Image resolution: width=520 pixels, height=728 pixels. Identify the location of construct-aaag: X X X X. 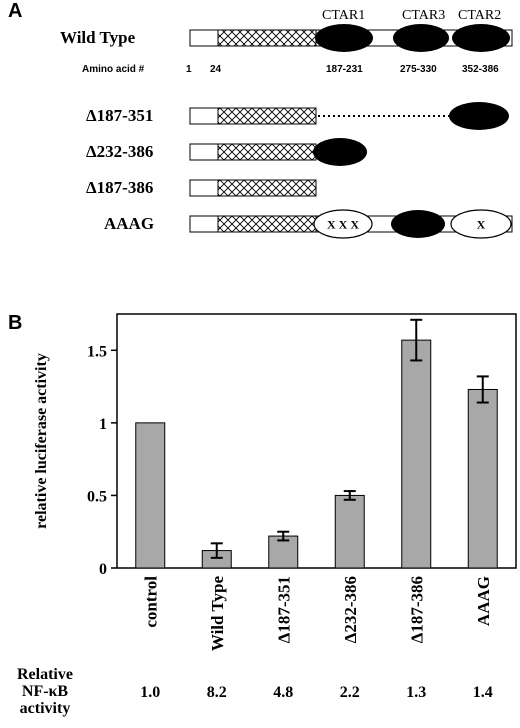
(351, 224).